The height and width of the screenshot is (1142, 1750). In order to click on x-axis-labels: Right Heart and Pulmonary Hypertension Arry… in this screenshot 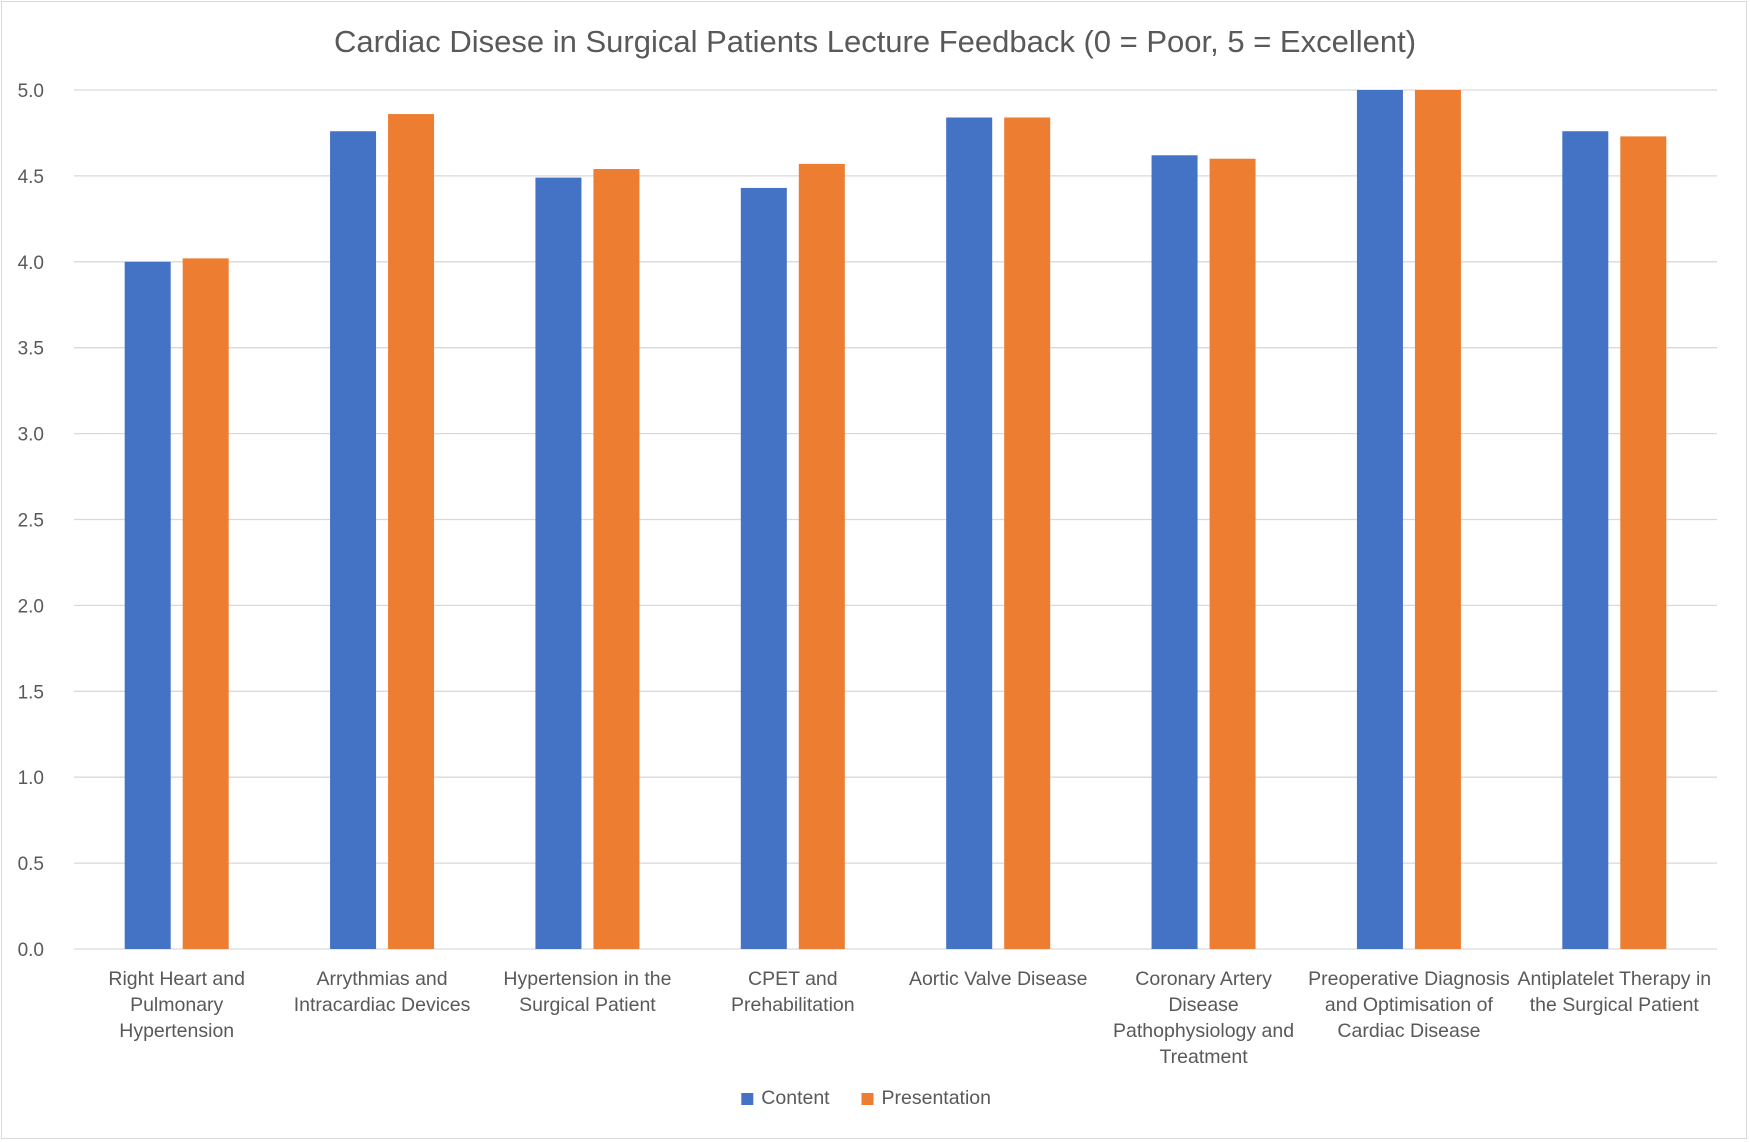, I will do `click(909, 1018)`.